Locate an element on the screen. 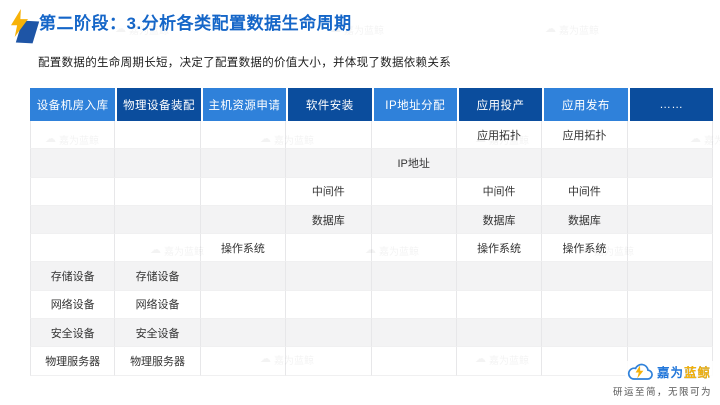  brand-tagline: 研运至简，无限可为 is located at coordinates (662, 392).